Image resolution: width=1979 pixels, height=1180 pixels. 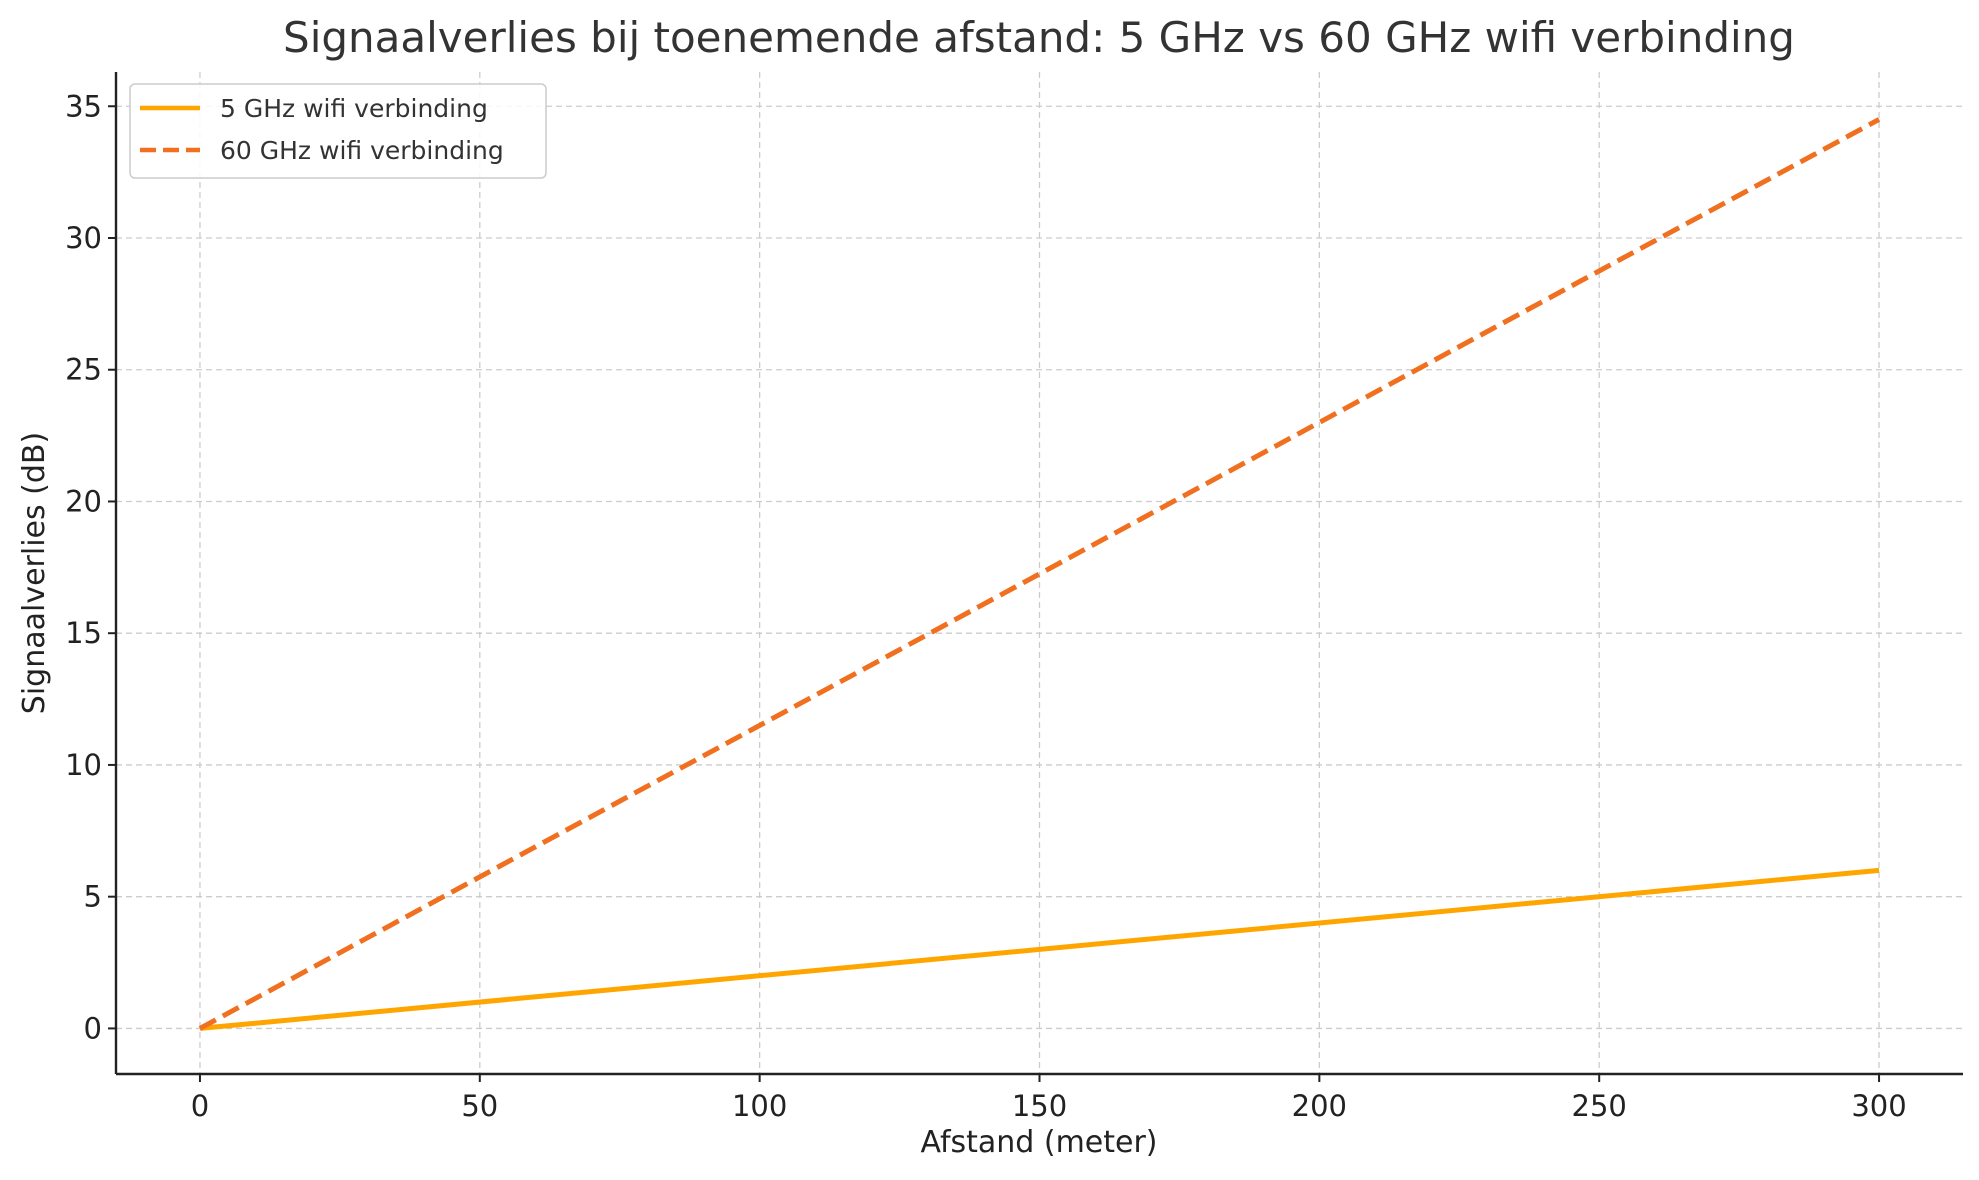 I want to click on y-tick-label: 5, so click(x=93, y=897).